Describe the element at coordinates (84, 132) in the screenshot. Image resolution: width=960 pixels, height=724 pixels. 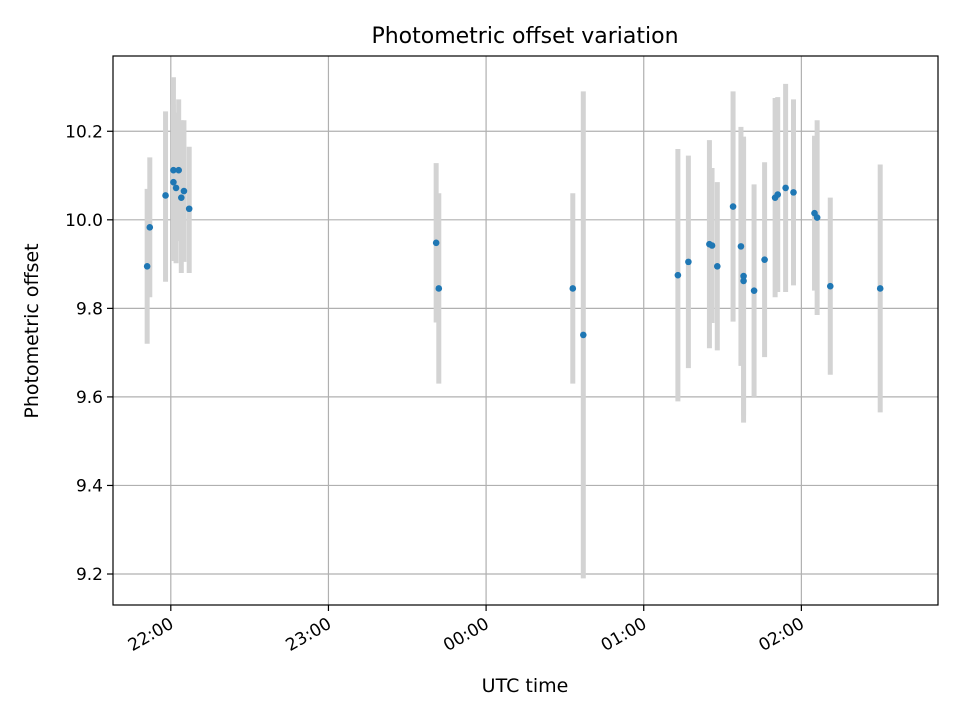
I see `y-tick-label: 10.2` at that location.